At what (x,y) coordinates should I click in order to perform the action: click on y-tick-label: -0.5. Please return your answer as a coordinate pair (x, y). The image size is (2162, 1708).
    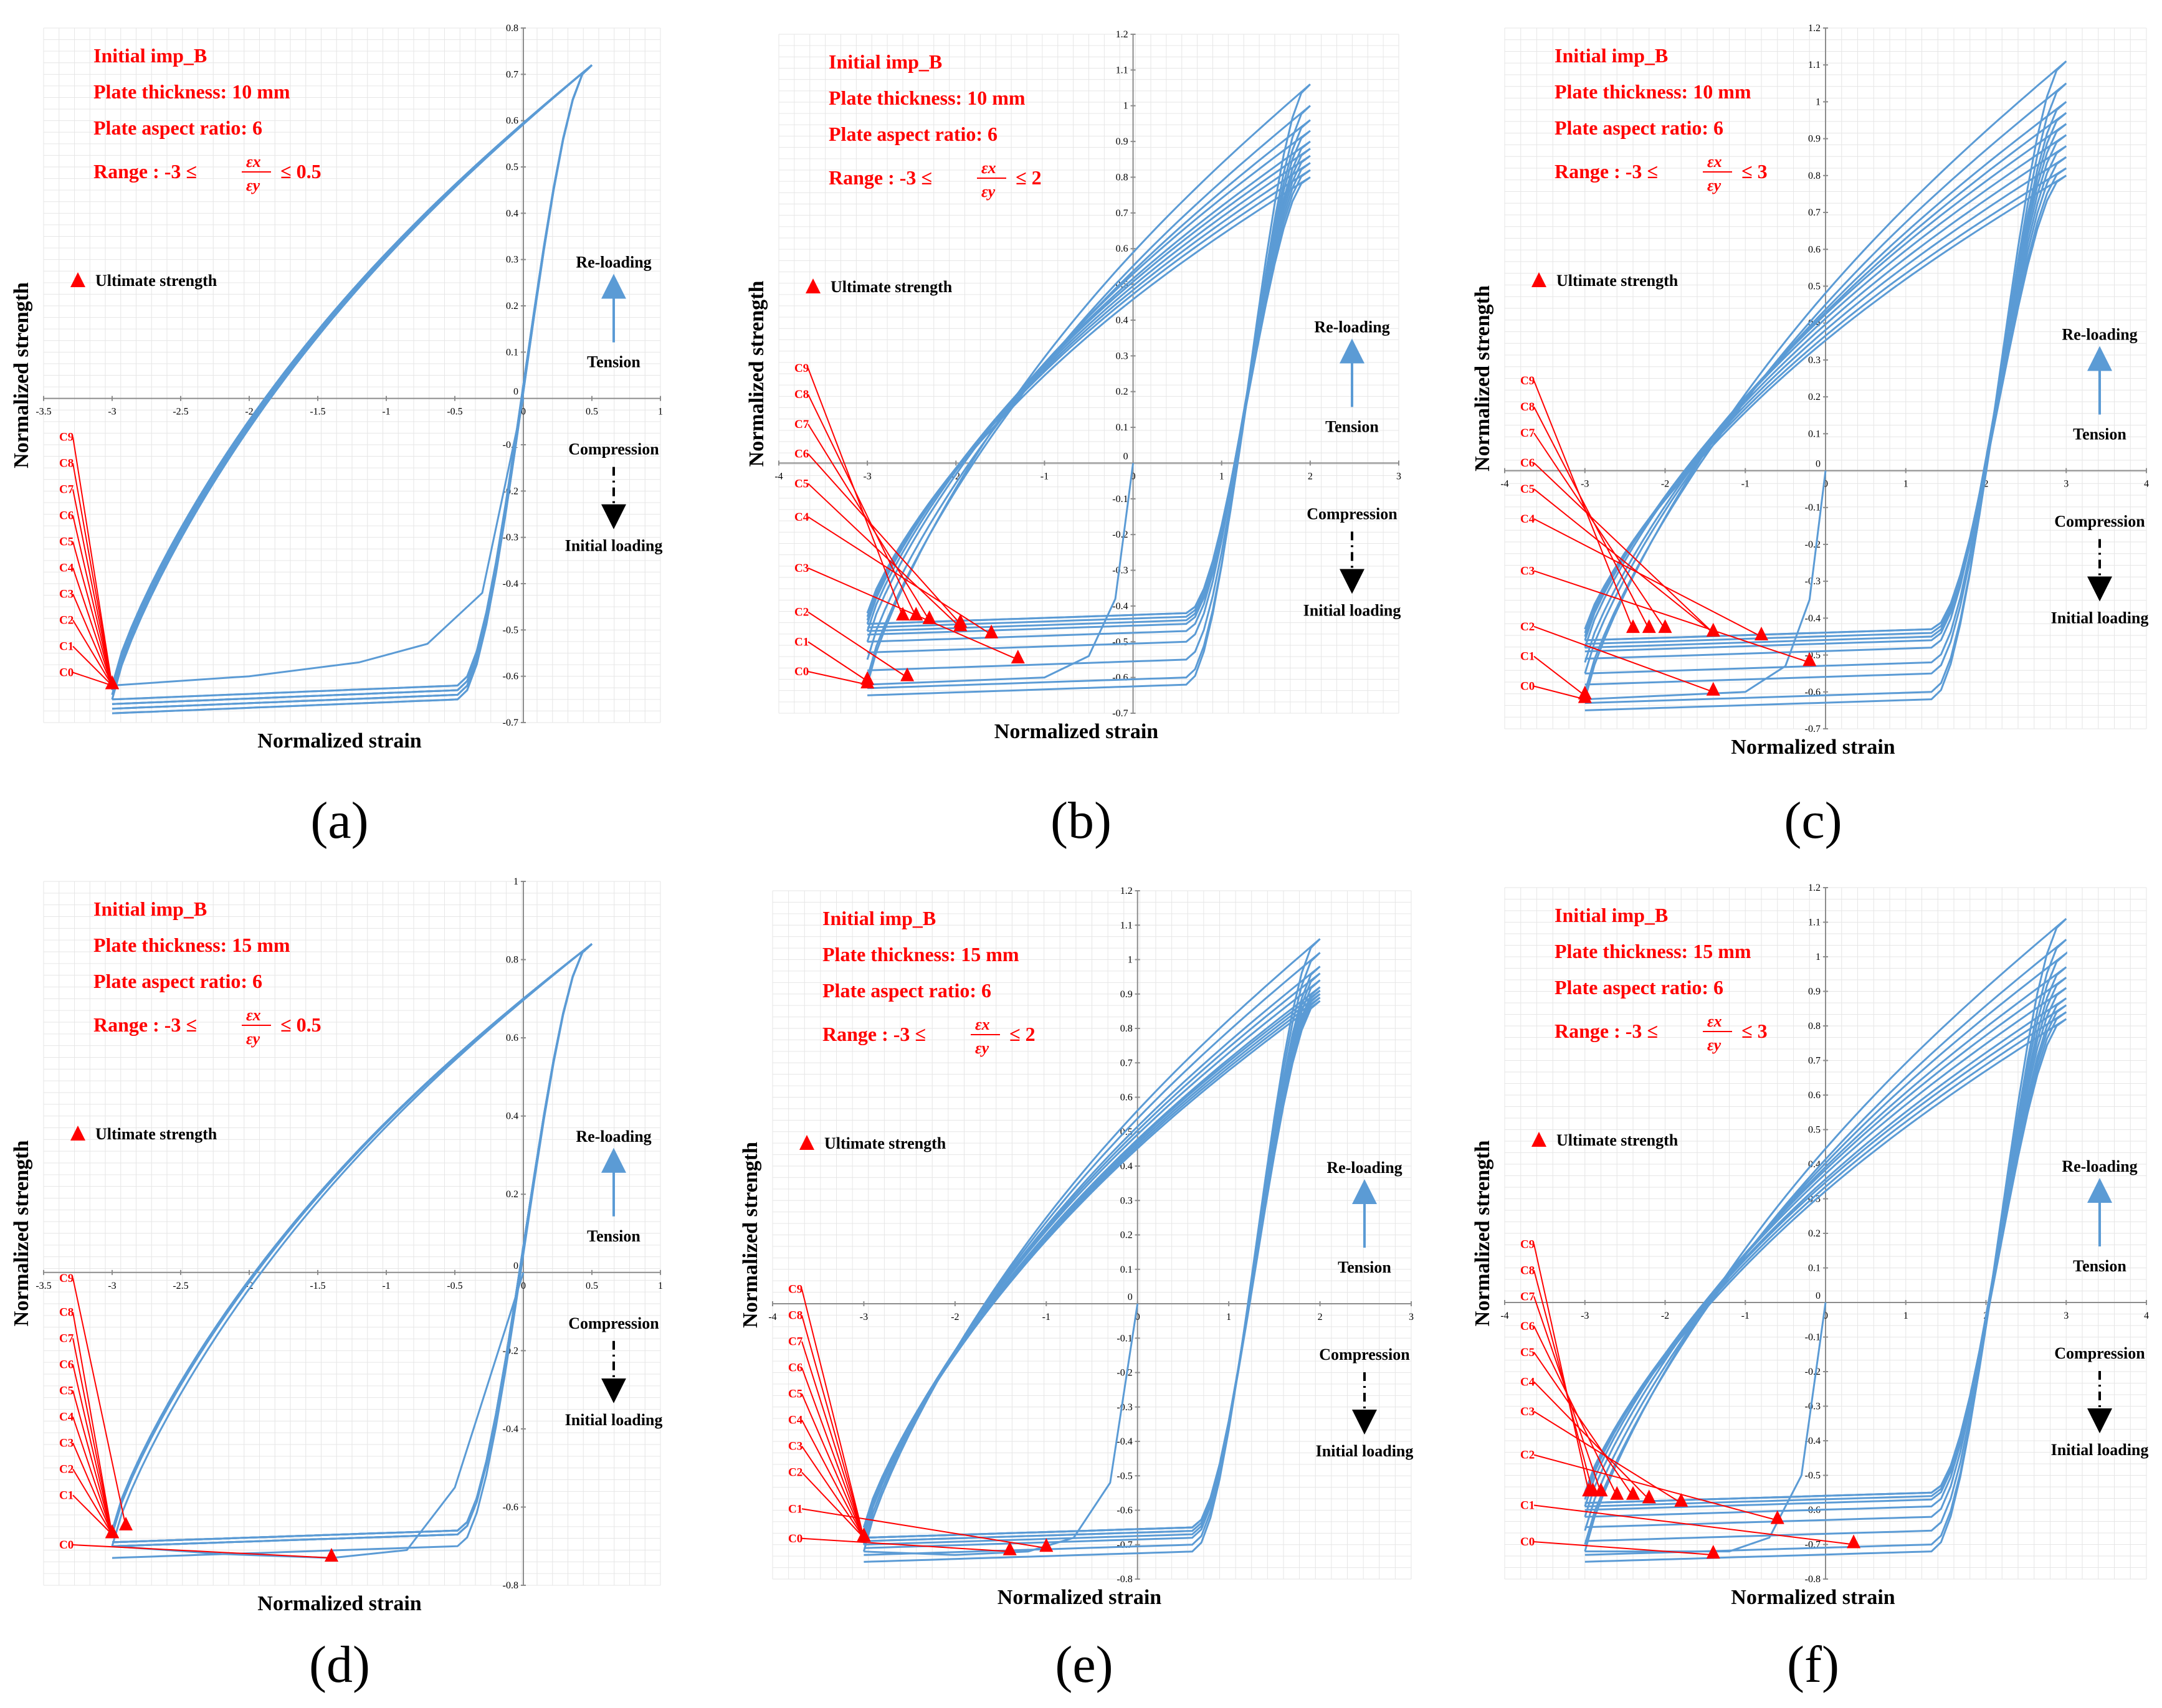
    Looking at the image, I should click on (1124, 1476).